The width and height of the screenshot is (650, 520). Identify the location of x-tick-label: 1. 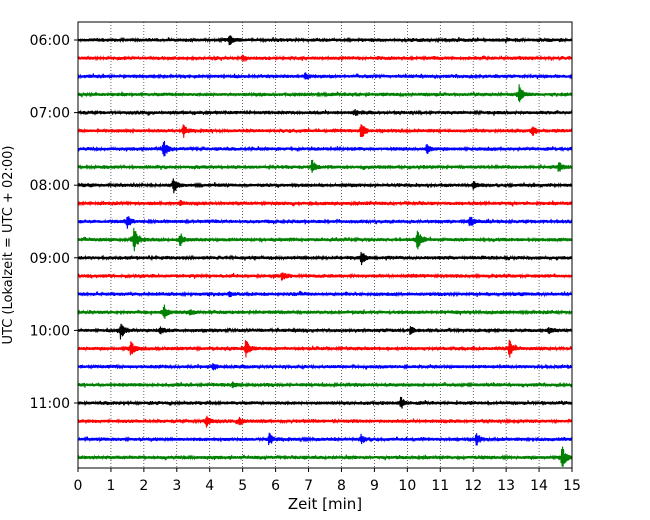
(110, 486).